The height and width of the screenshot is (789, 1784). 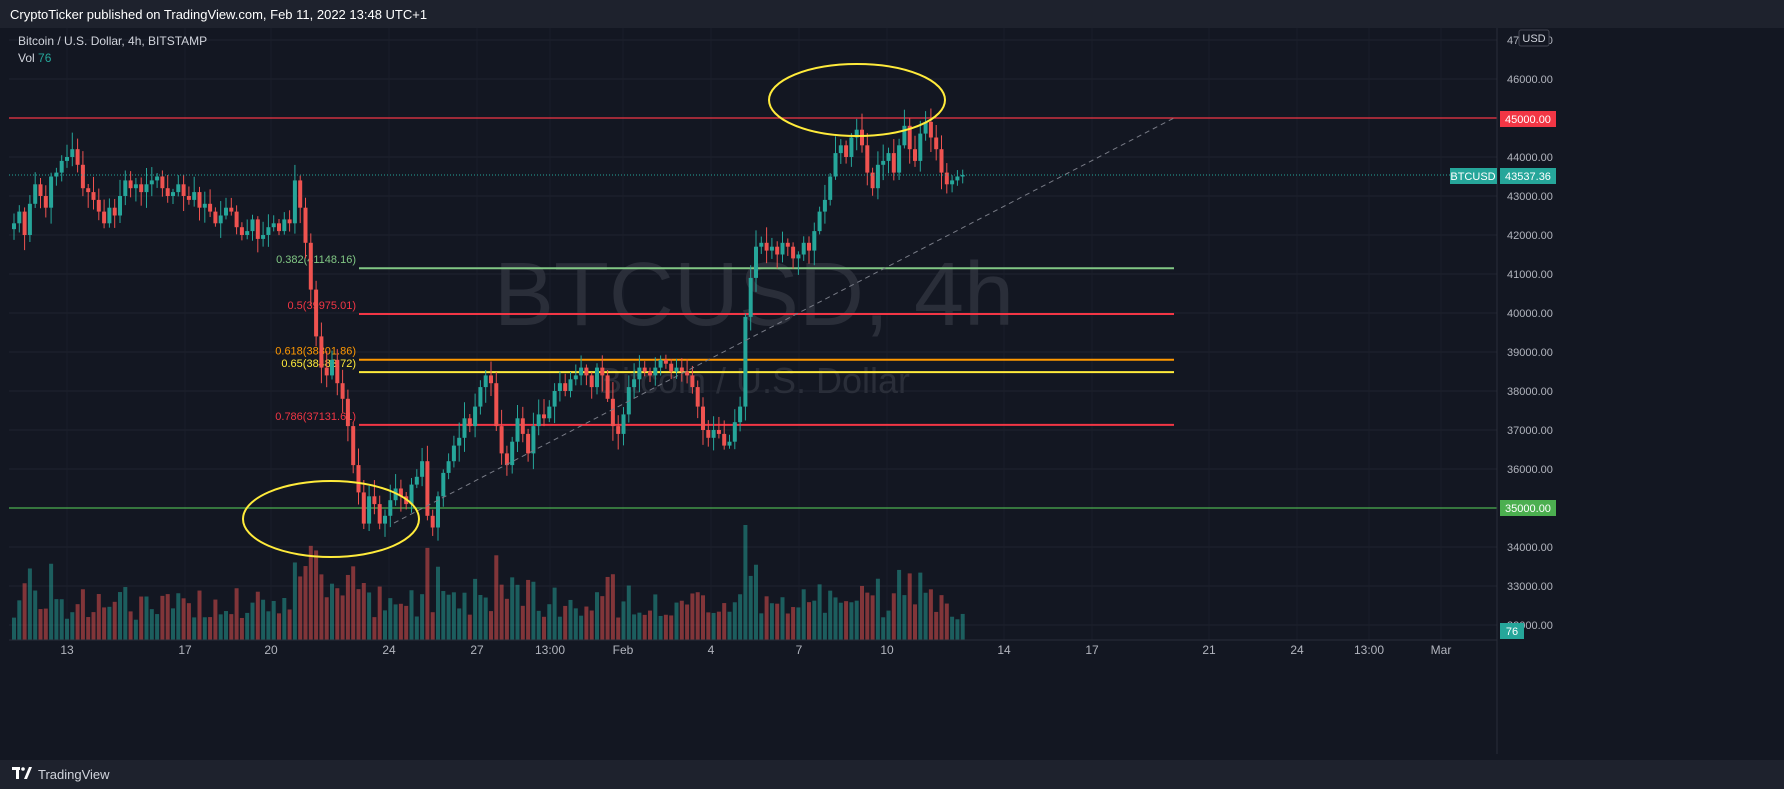 What do you see at coordinates (322, 306) in the screenshot?
I see `fib-label: 0.5(39975.01)` at bounding box center [322, 306].